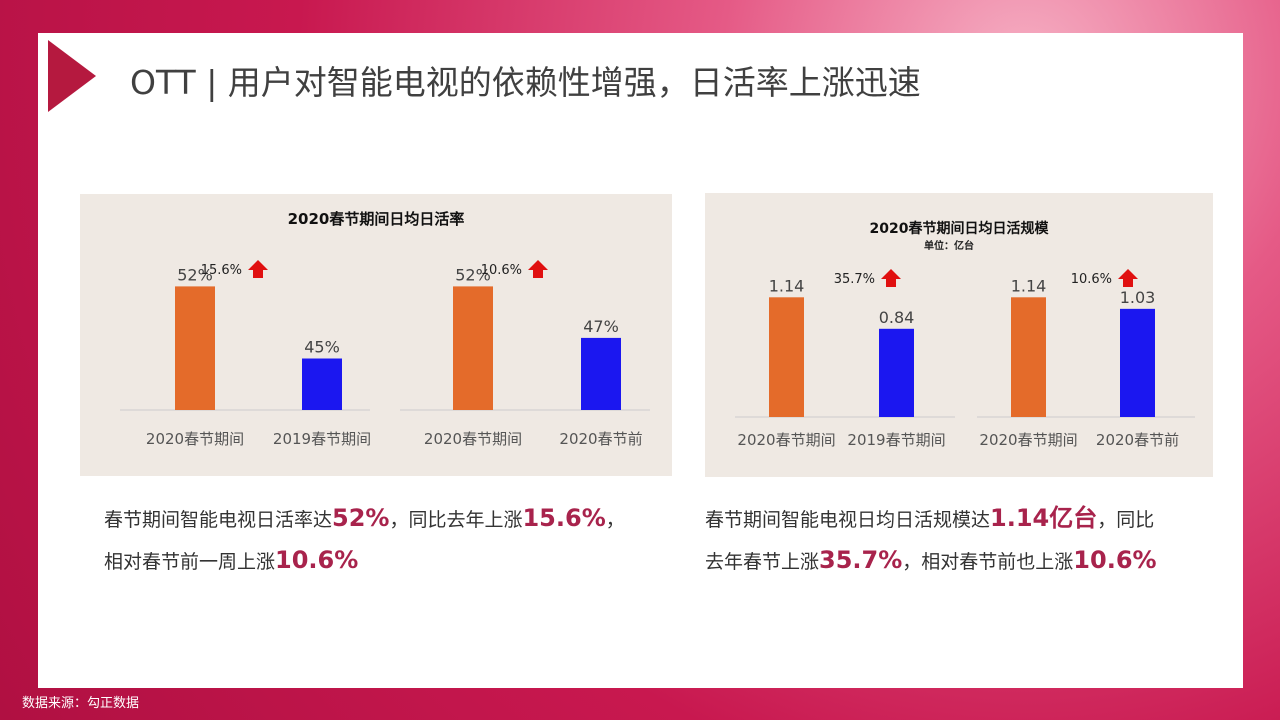 This screenshot has height=720, width=1280. What do you see at coordinates (525, 82) in the screenshot?
I see `slide-title: OTT | 用户对智能电视的依赖性增强，日活率上涨迅速` at bounding box center [525, 82].